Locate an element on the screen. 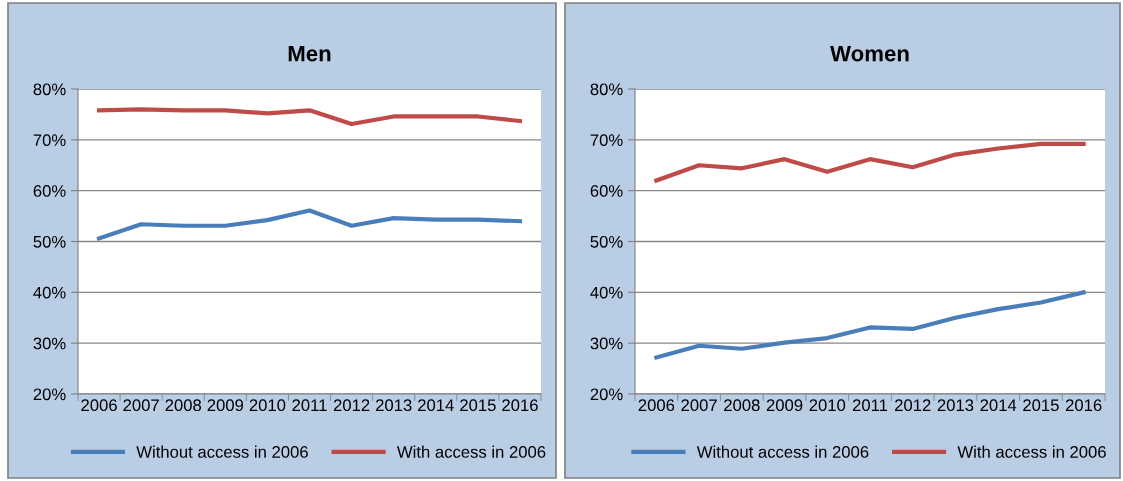 The image size is (1123, 481). chart-title: Men is located at coordinates (309, 53).